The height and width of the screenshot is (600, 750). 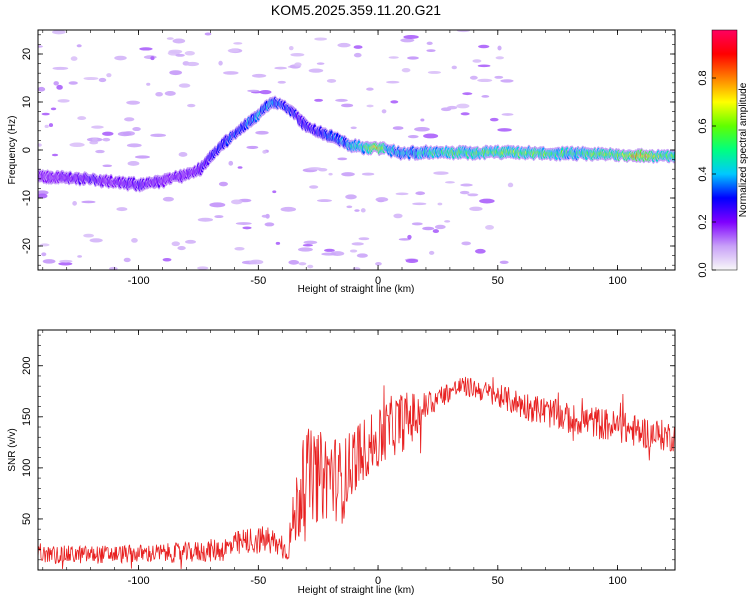 I want to click on x-tick-label: 0, so click(x=378, y=281).